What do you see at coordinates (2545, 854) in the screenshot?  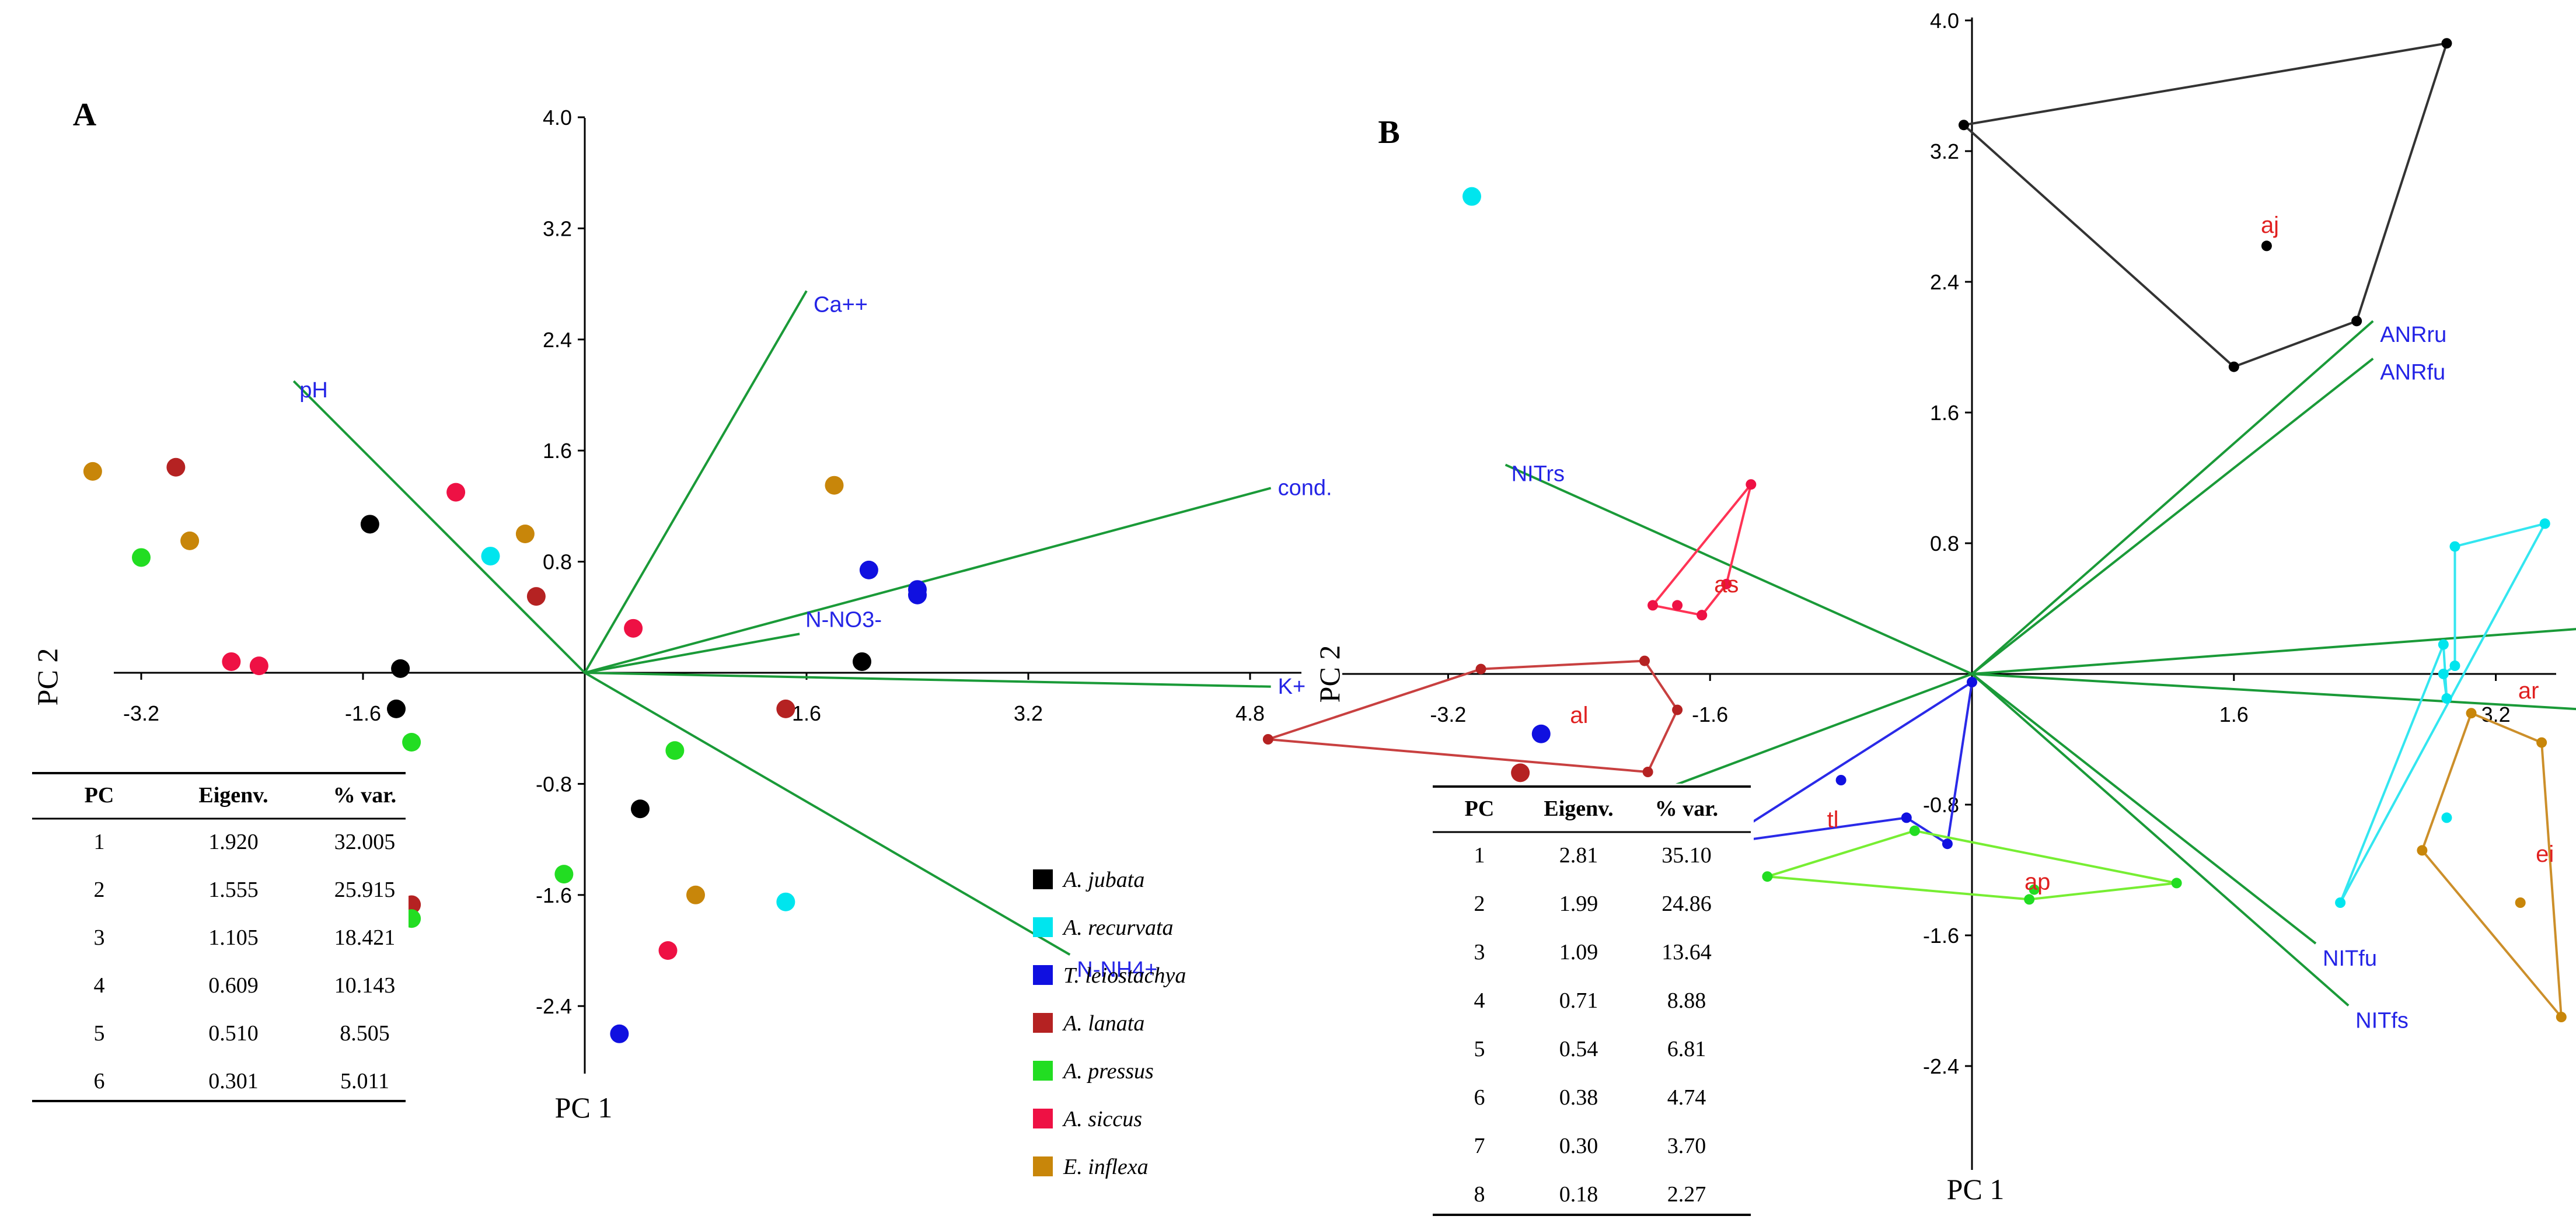 I see `panel-b-group-label-ei: ei` at bounding box center [2545, 854].